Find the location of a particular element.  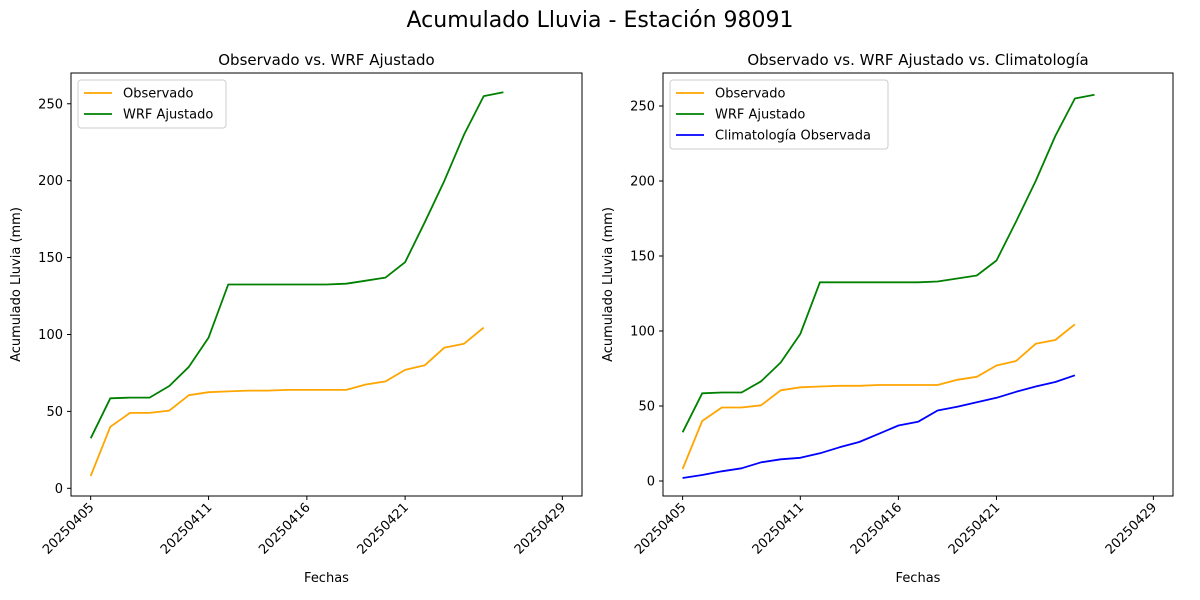

legend-label-3: Climatología Observada is located at coordinates (793, 136).